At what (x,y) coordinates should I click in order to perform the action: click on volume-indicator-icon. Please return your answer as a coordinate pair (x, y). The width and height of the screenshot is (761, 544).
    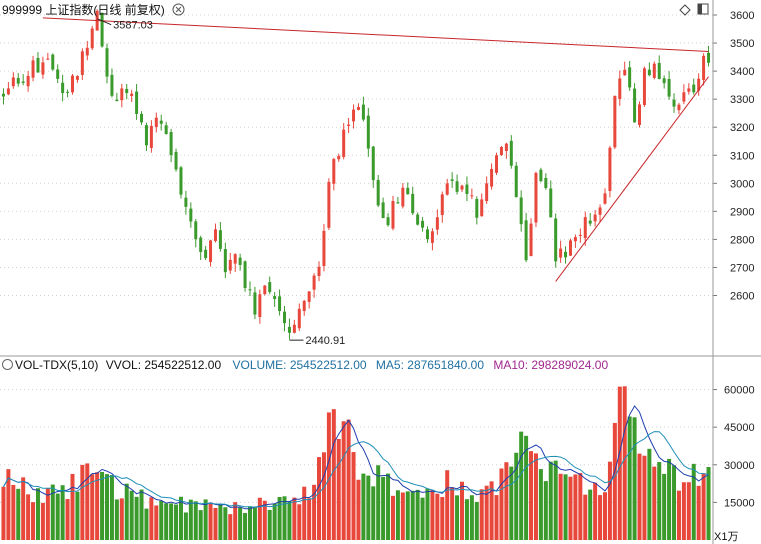
    Looking at the image, I should click on (7, 364).